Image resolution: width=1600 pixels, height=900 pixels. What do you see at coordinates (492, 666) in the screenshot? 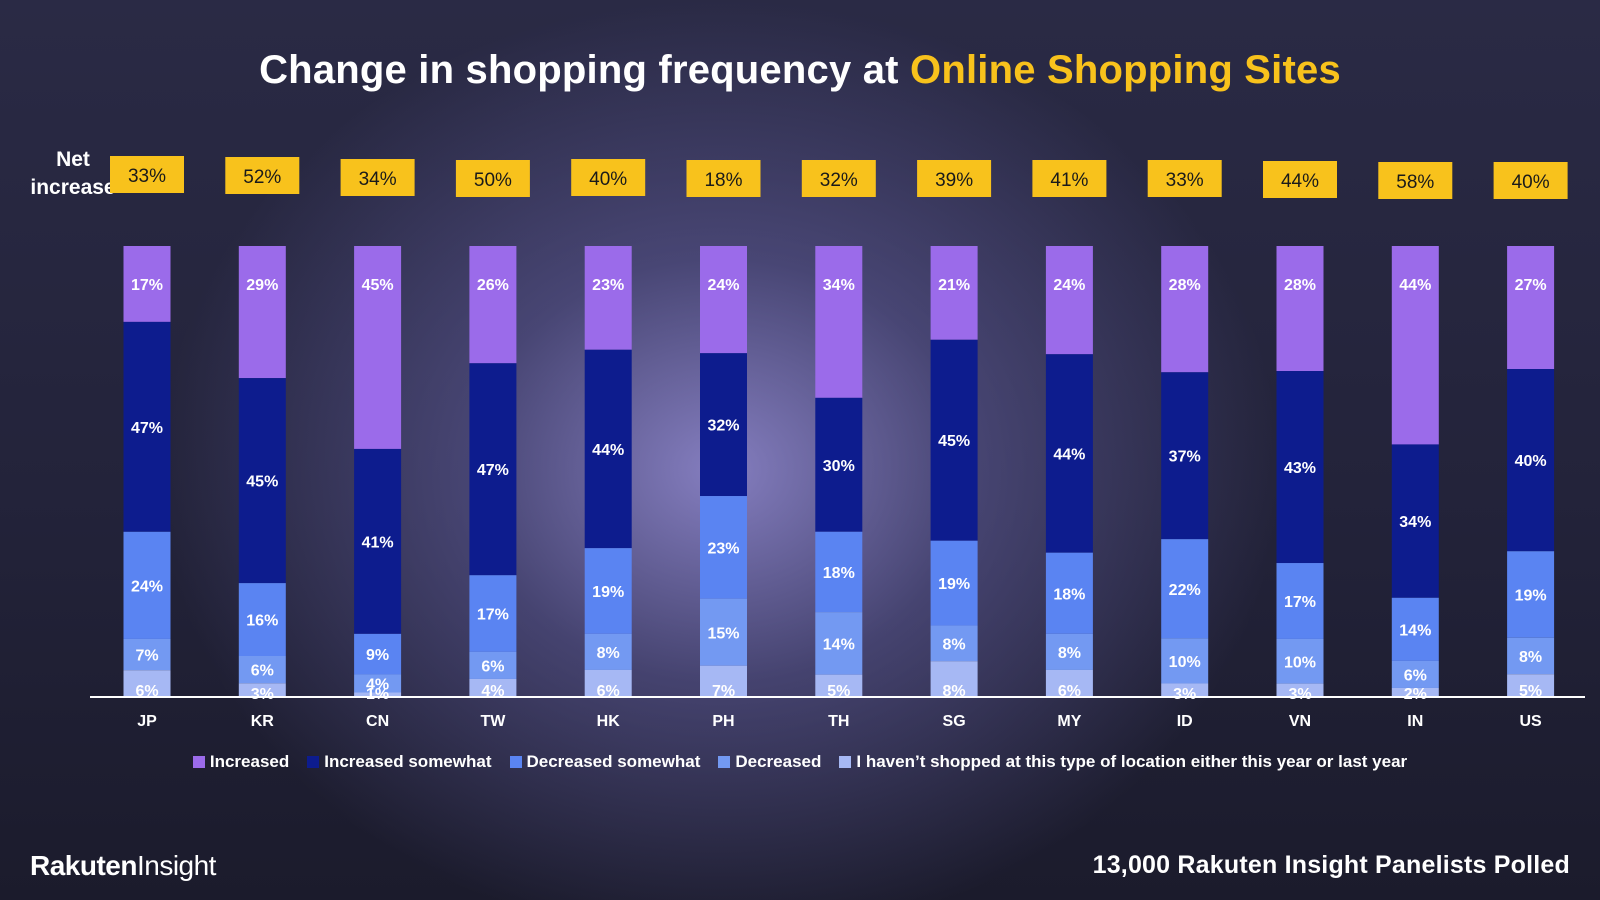
I see `data-label-tw-decreased: 6%` at bounding box center [492, 666].